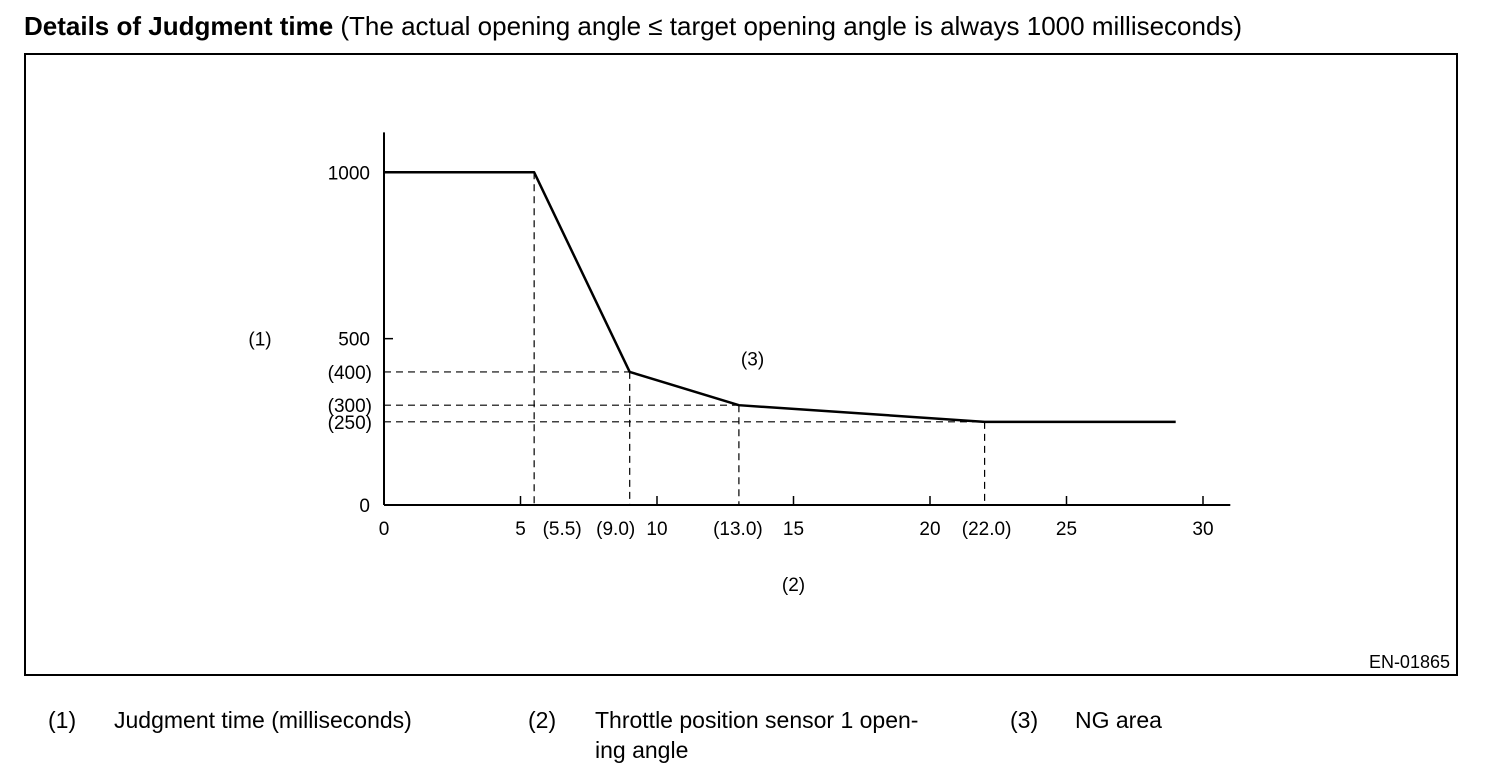  What do you see at coordinates (1202, 529) in the screenshot?
I see `x-tick-label: 30` at bounding box center [1202, 529].